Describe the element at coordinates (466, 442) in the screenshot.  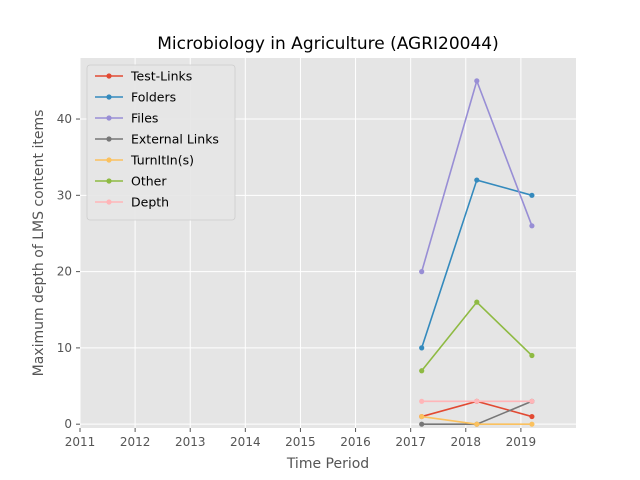
I see `x-tick-label: 2018` at that location.